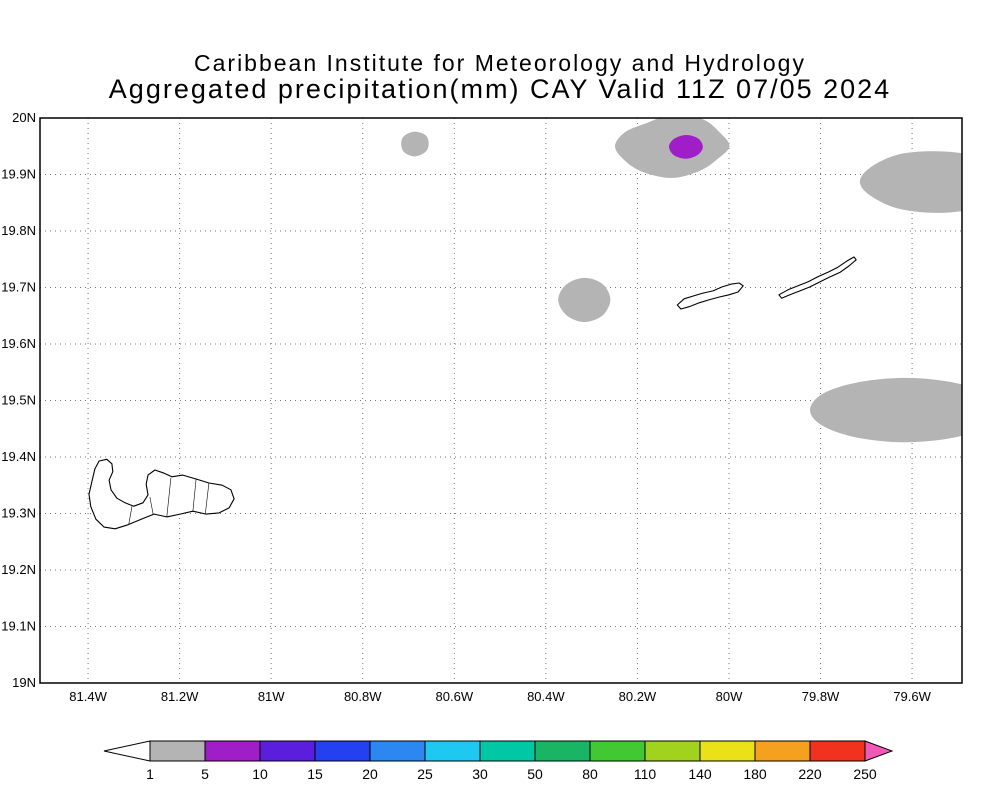  What do you see at coordinates (700, 774) in the screenshot?
I see `colorbar-tick-label: 140` at bounding box center [700, 774].